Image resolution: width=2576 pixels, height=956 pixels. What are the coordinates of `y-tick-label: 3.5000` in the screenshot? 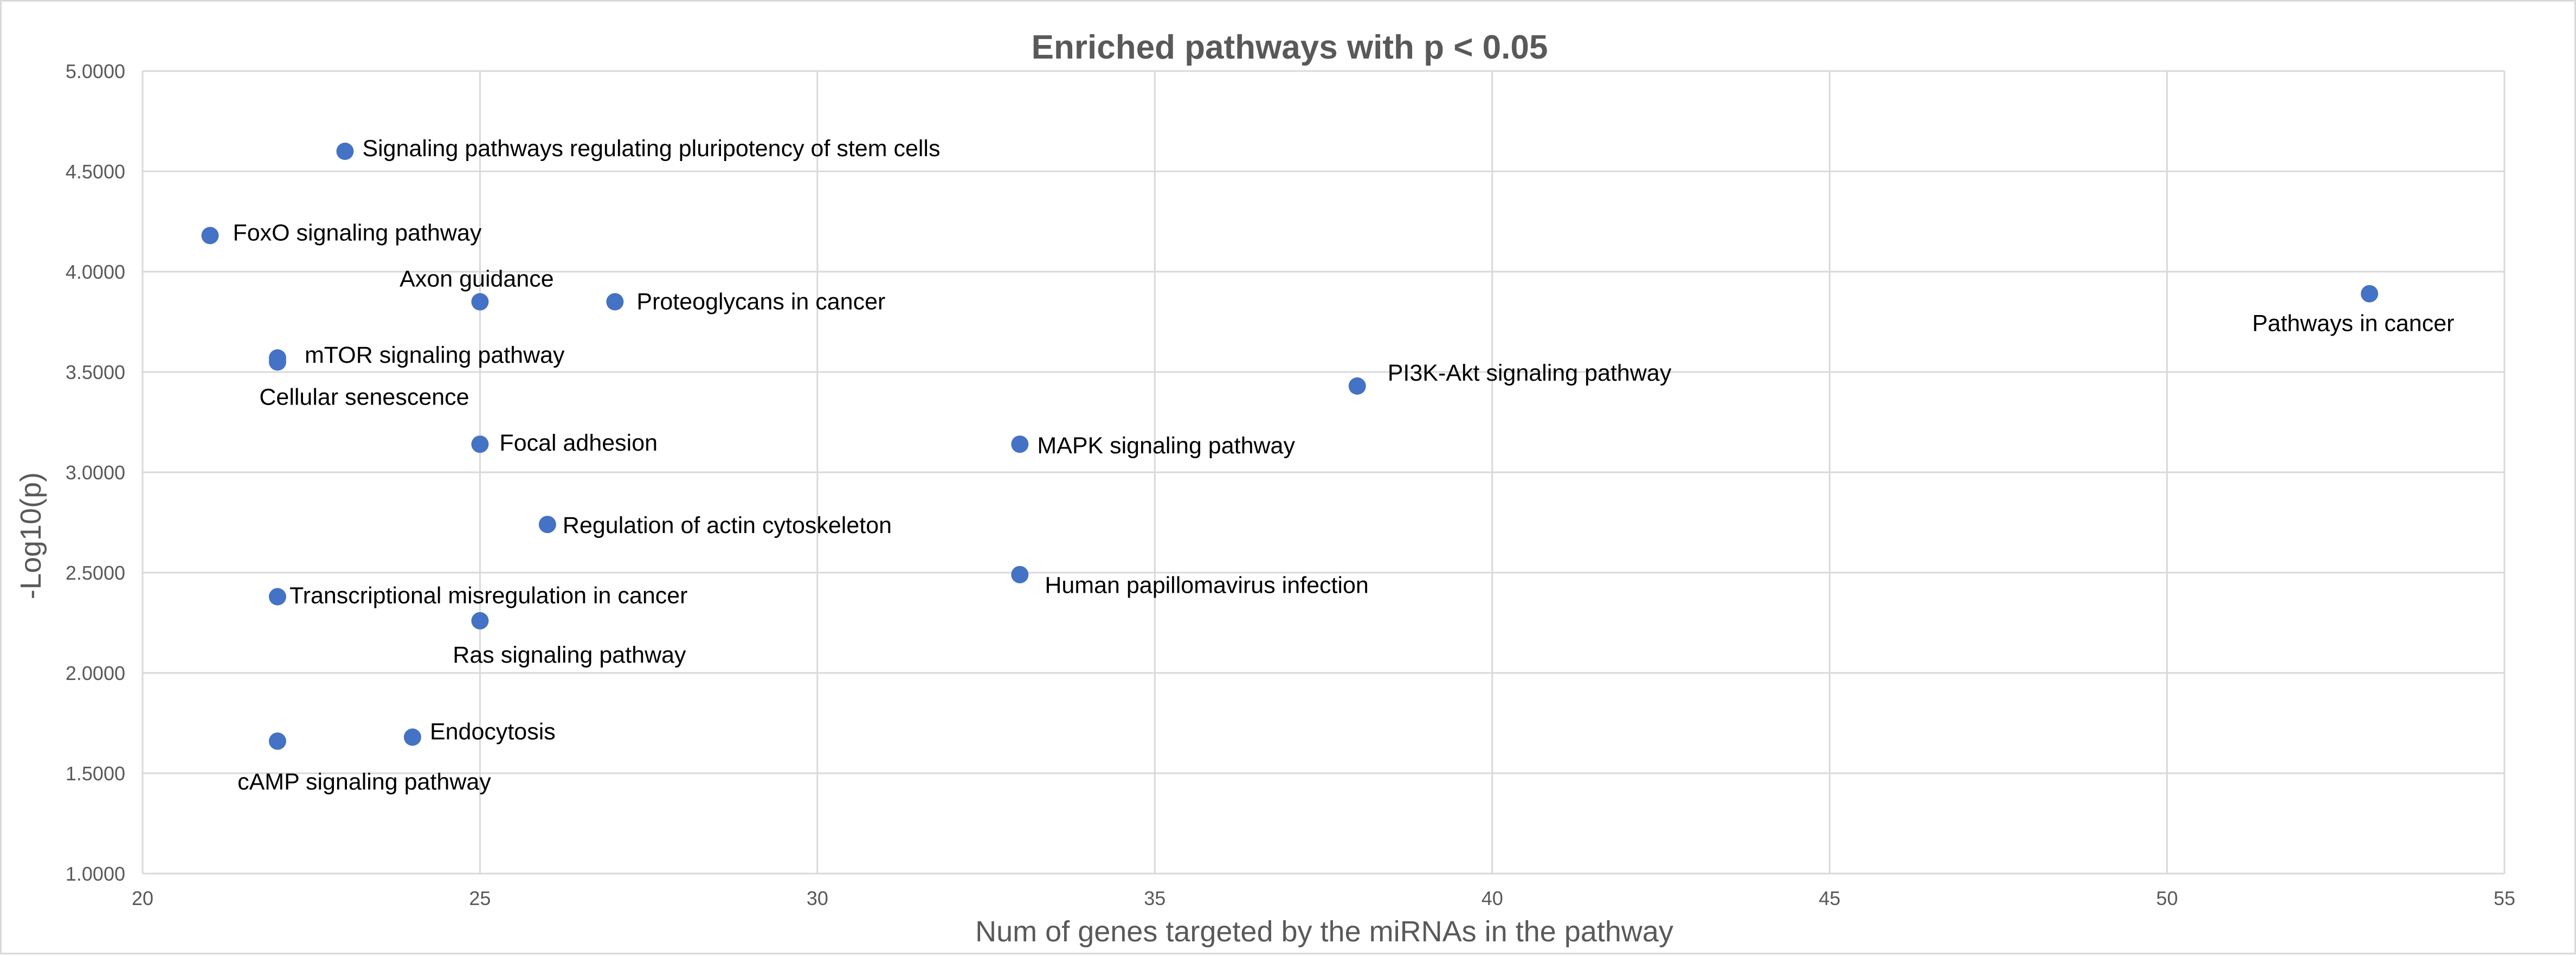 It's located at (95, 372).